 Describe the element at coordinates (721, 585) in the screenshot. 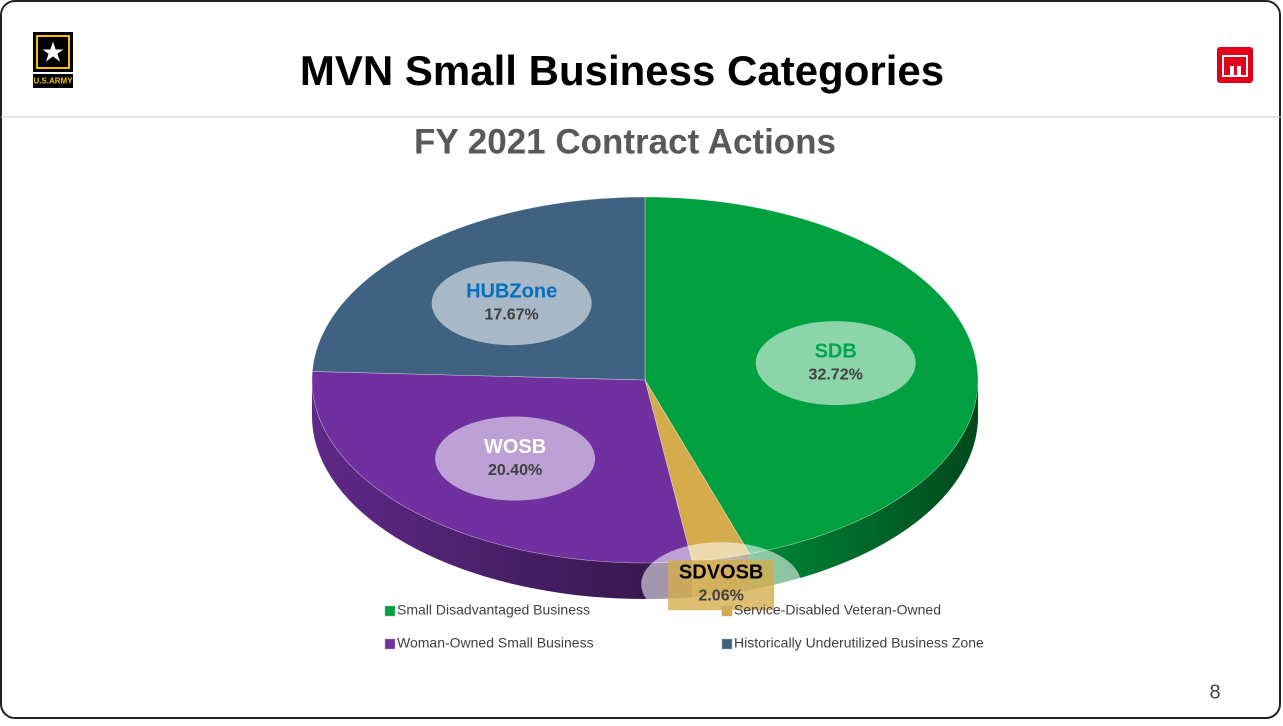

I see `label-highlight` at that location.